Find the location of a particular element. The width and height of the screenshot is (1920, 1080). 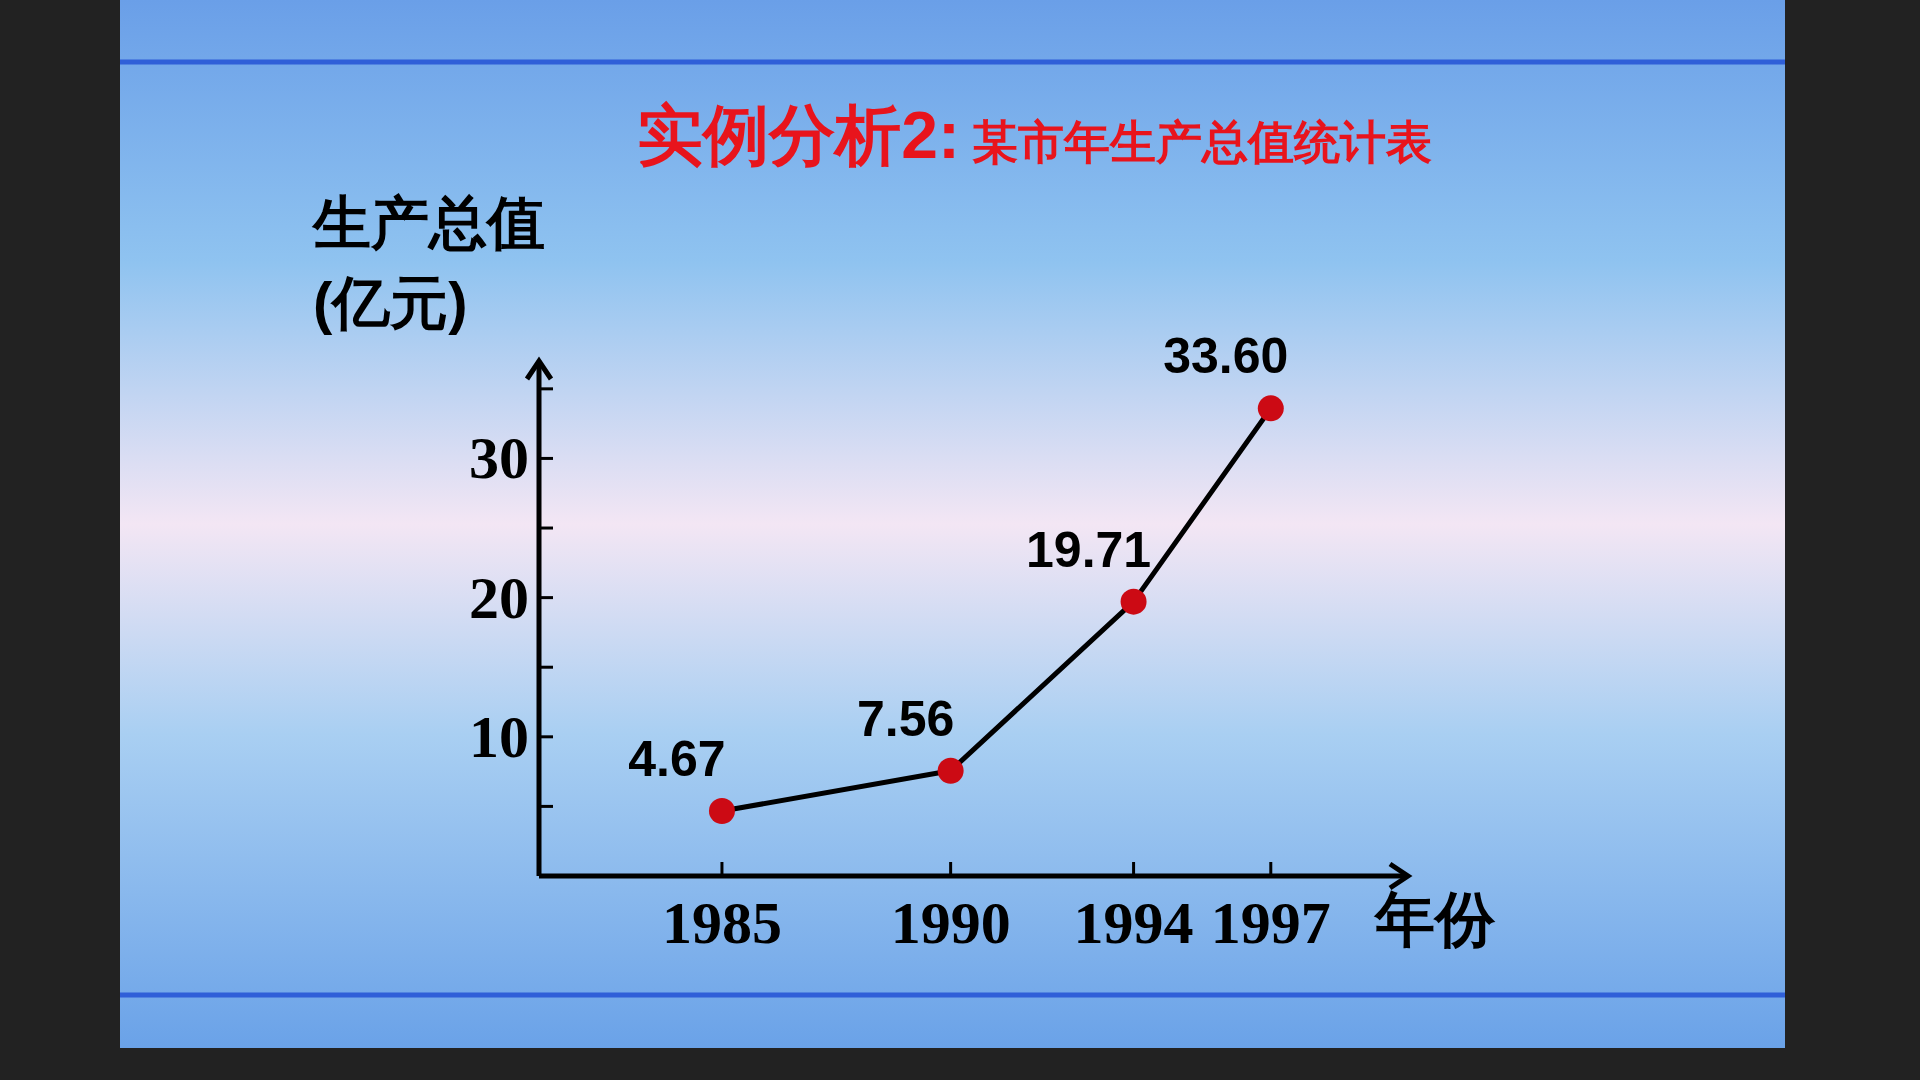

data-label: 19.71 is located at coordinates (1089, 549).